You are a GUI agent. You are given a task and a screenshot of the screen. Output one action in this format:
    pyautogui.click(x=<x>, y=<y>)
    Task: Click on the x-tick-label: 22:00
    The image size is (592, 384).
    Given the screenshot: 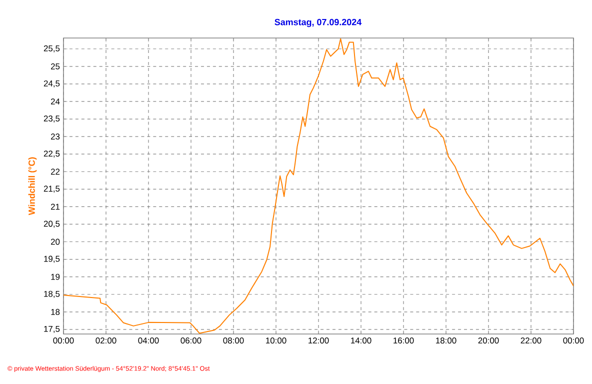 What is the action you would take?
    pyautogui.click(x=531, y=341)
    